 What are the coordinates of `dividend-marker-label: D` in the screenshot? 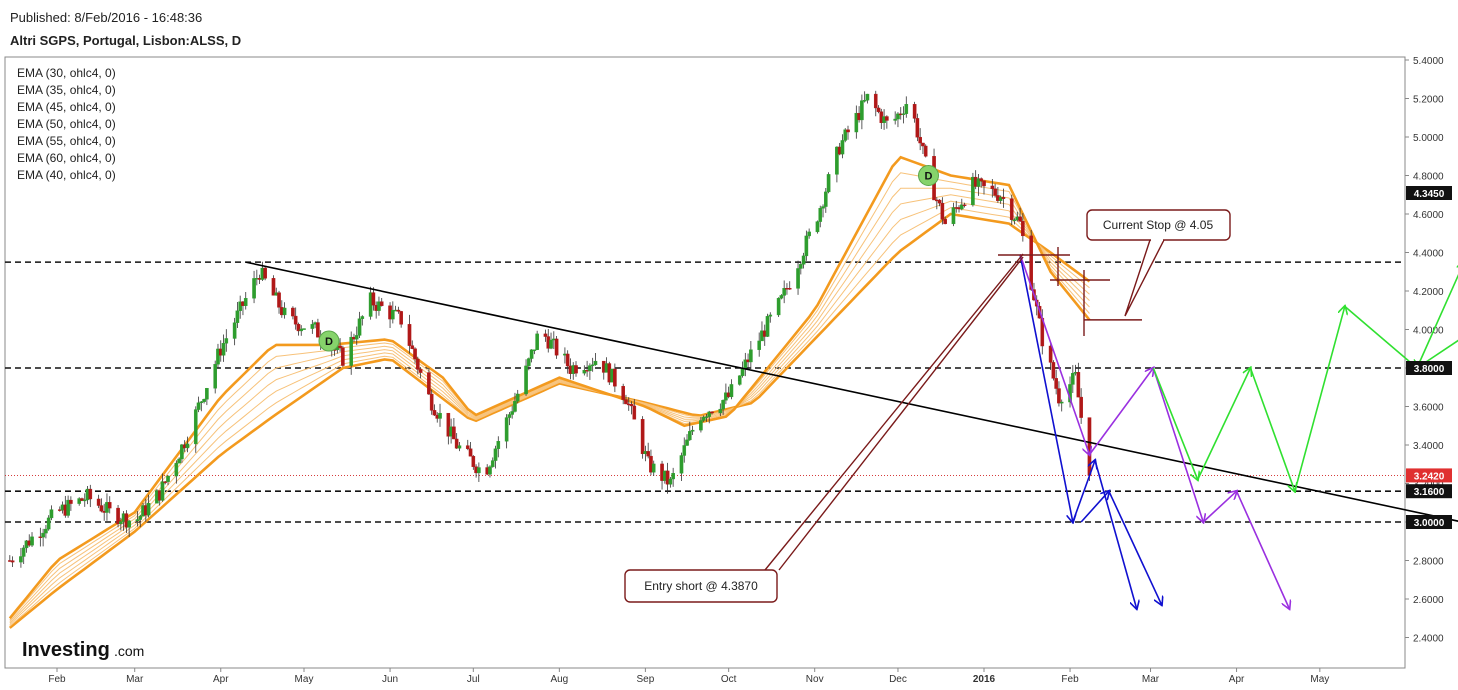 It's located at (929, 177).